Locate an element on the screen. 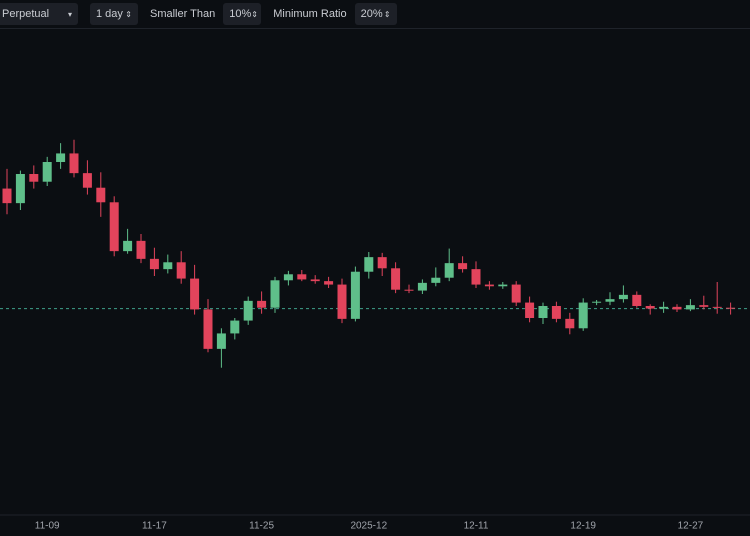  x-tick-label: 2025-12 is located at coordinates (368, 526).